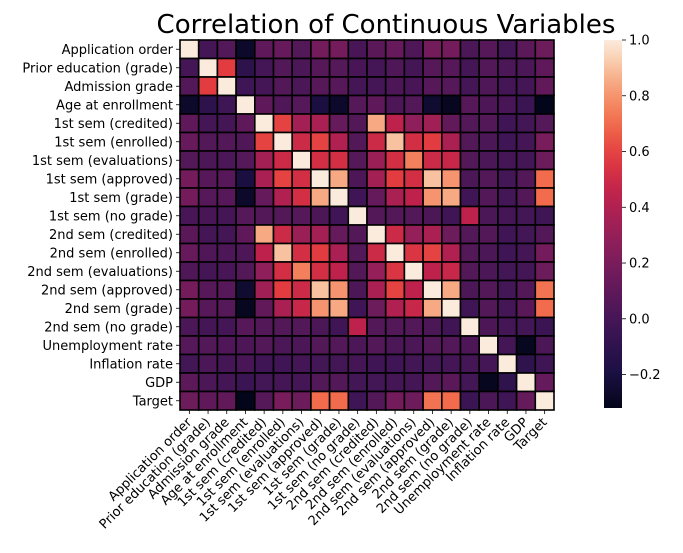 The height and width of the screenshot is (553, 683). Describe the element at coordinates (639, 96) in the screenshot. I see `colorbar-tick-label: 0.8` at that location.